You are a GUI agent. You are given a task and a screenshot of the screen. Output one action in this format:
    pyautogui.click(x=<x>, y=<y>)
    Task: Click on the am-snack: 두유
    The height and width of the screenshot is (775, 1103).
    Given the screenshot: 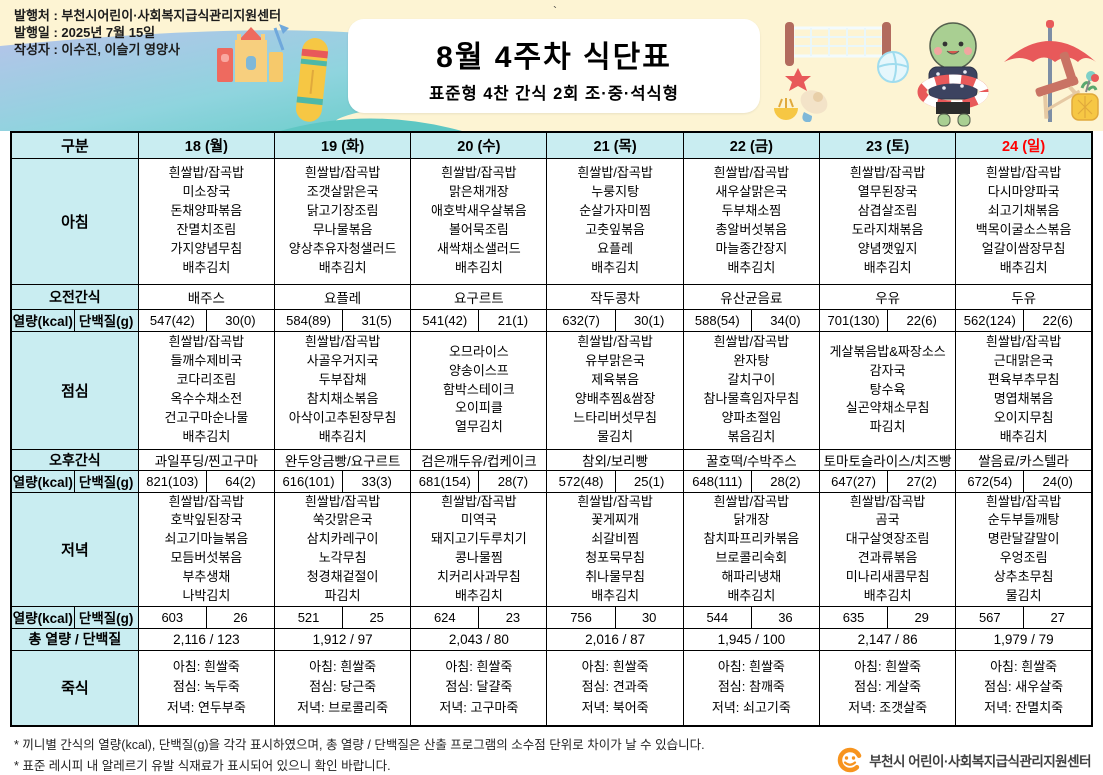 What is the action you would take?
    pyautogui.click(x=1024, y=296)
    